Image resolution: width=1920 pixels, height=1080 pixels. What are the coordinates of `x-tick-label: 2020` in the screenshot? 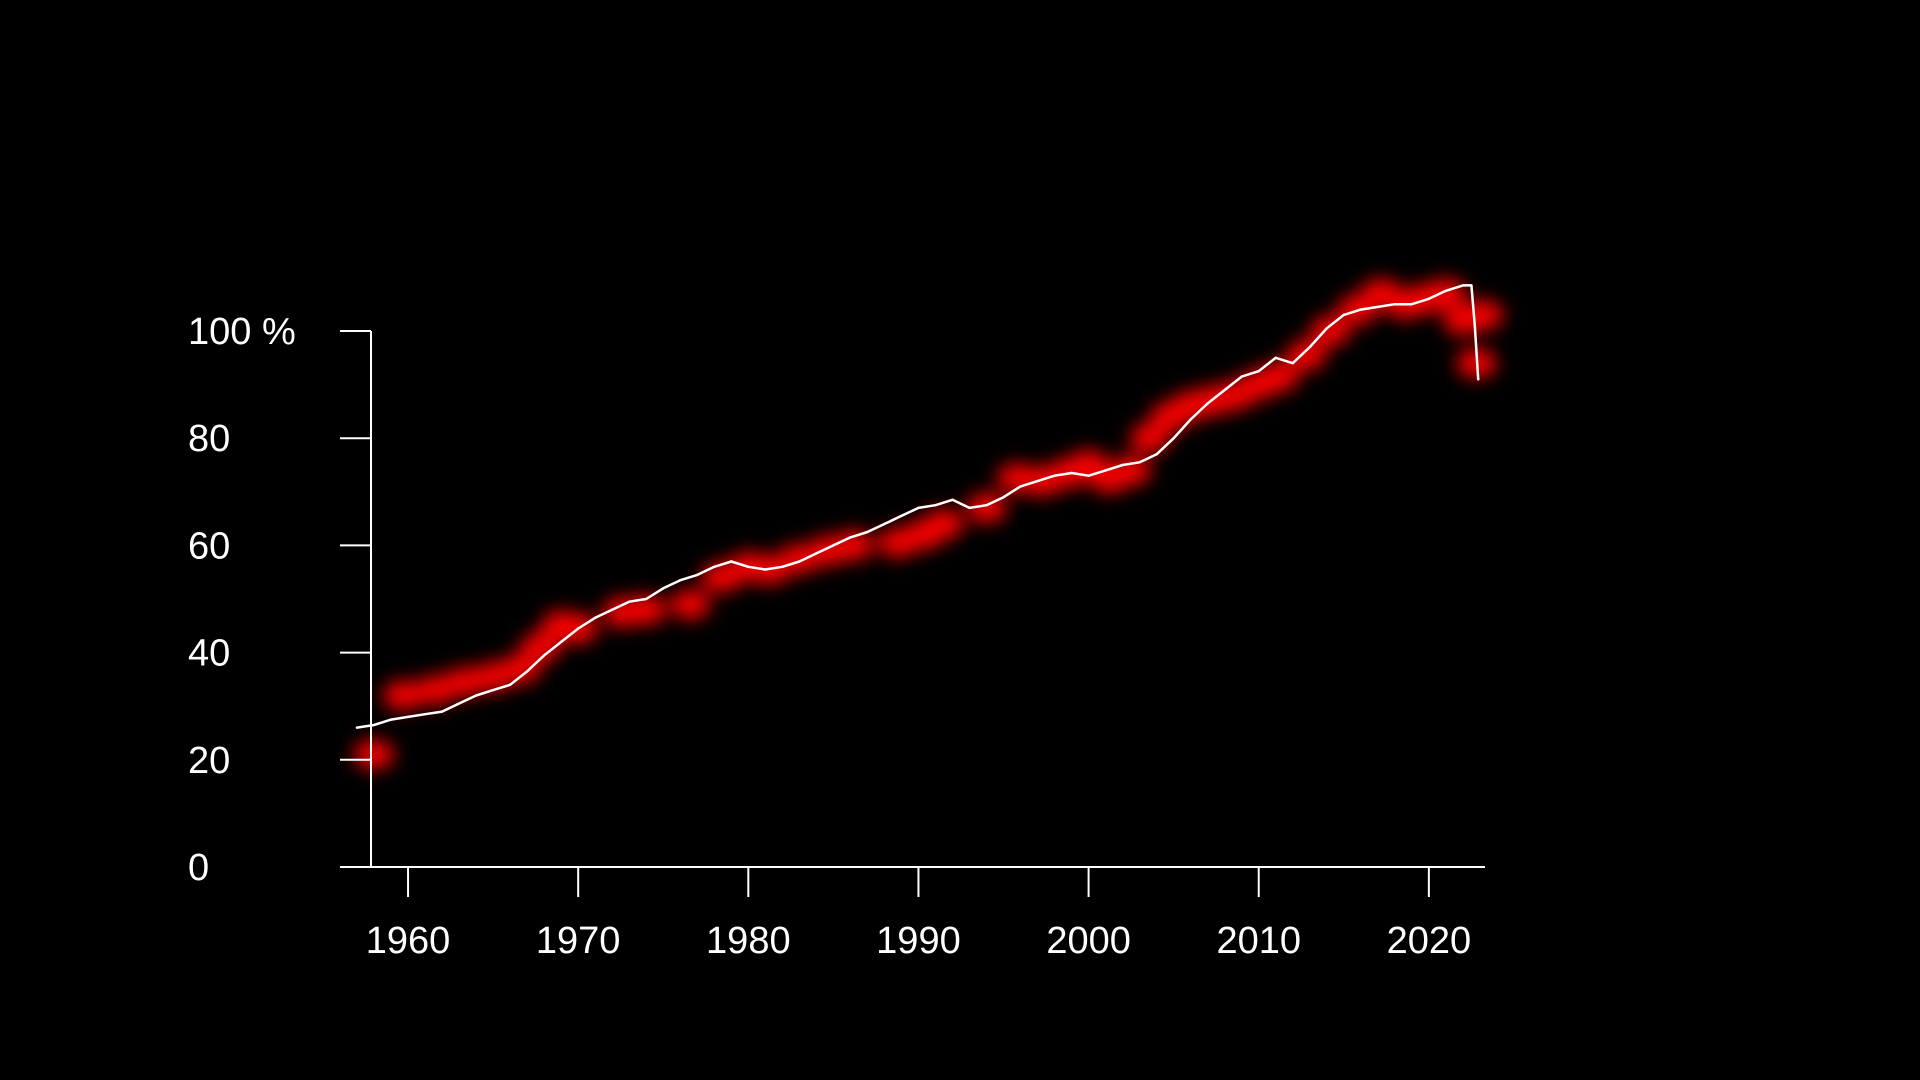 It's located at (1429, 941).